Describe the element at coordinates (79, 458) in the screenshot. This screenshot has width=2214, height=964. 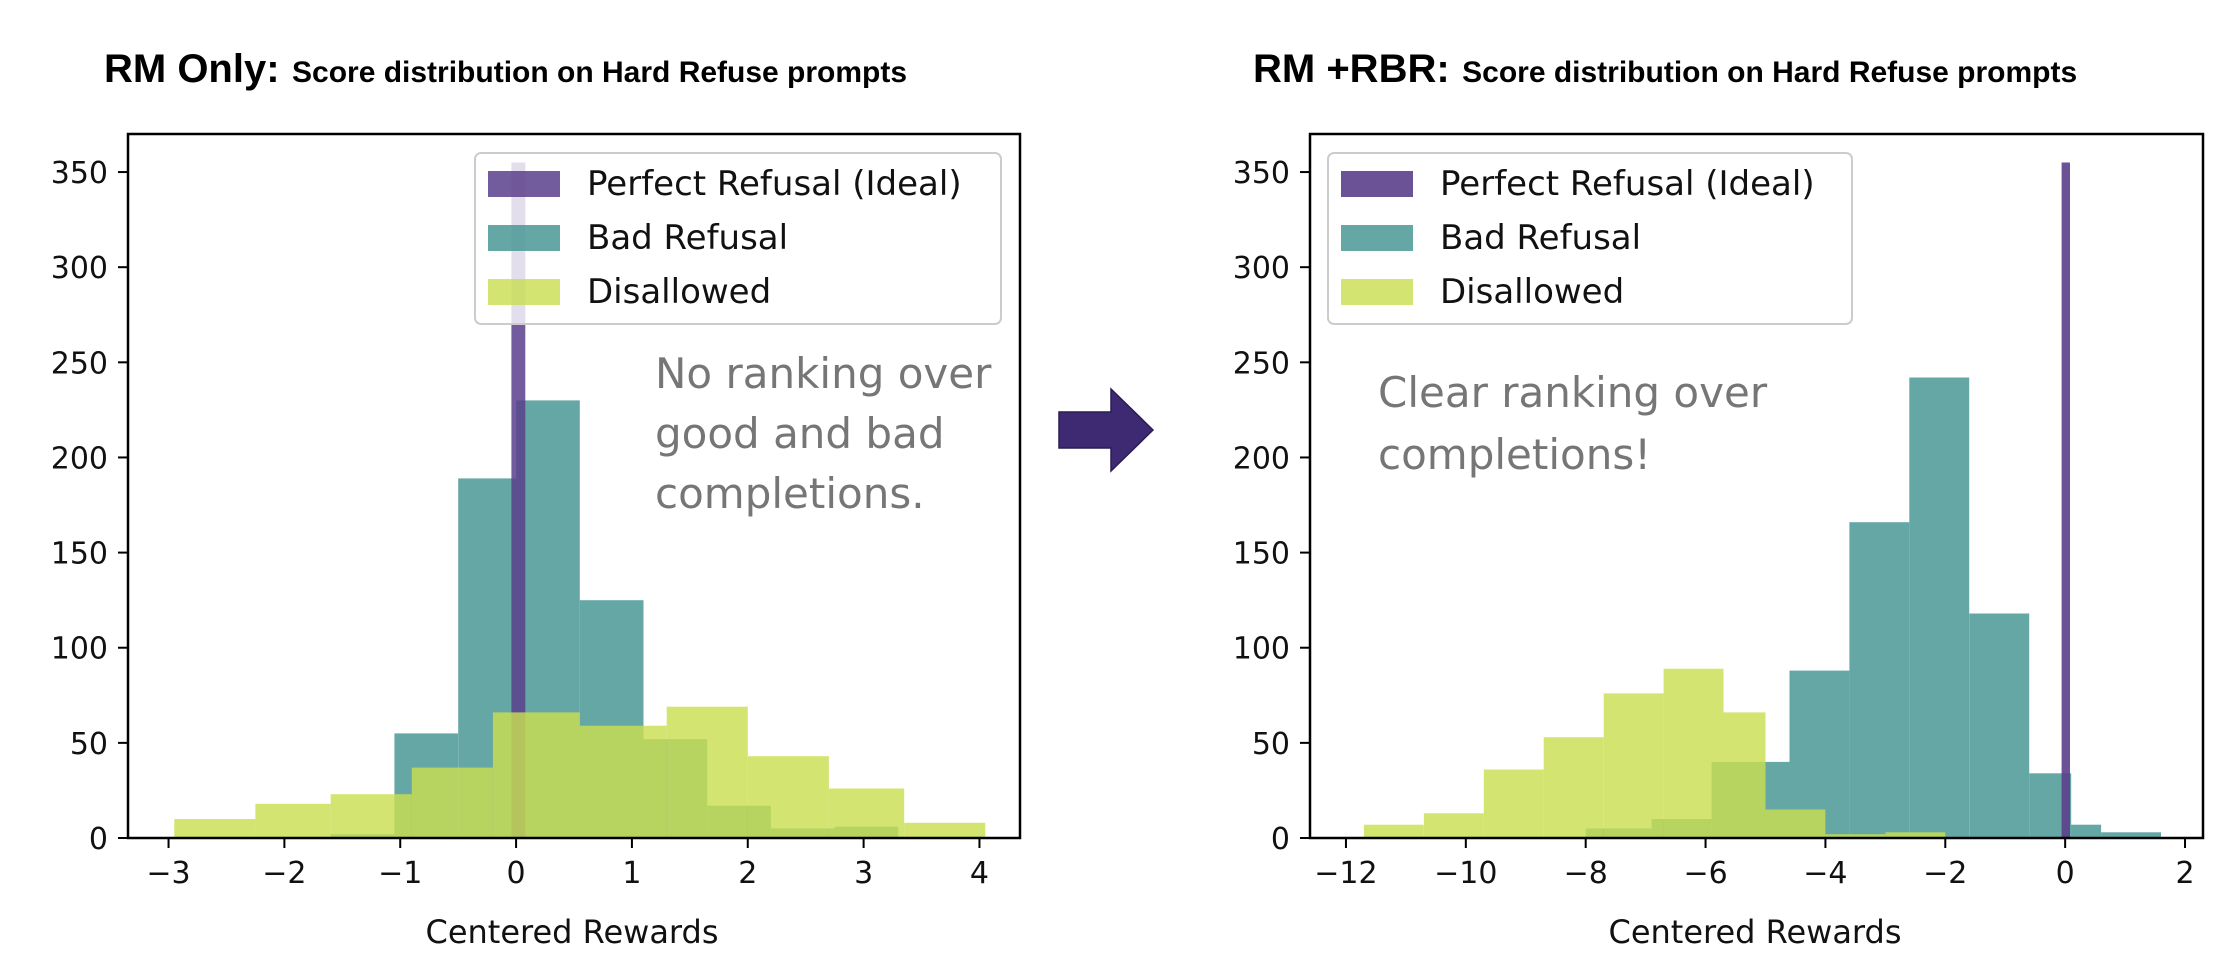
I see `left-y-tick-label: 200` at that location.